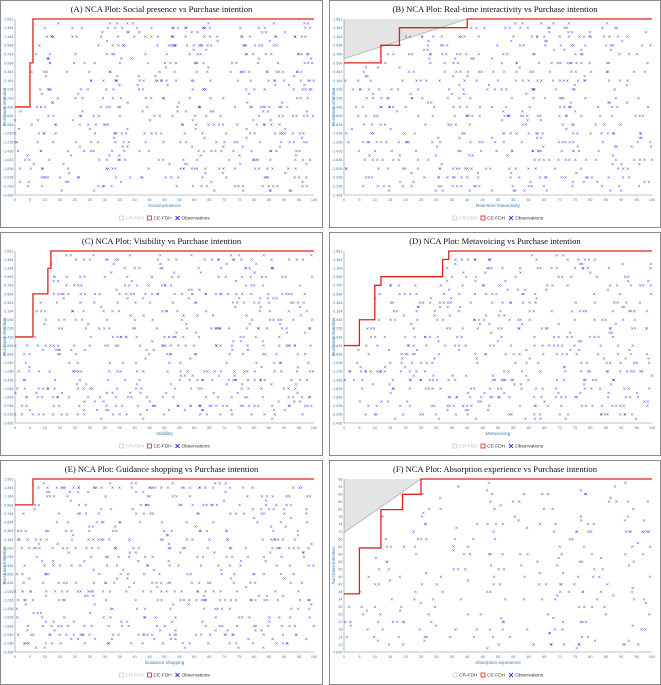  Describe the element at coordinates (405, 428) in the screenshot. I see `x-tick-label: 20` at that location.